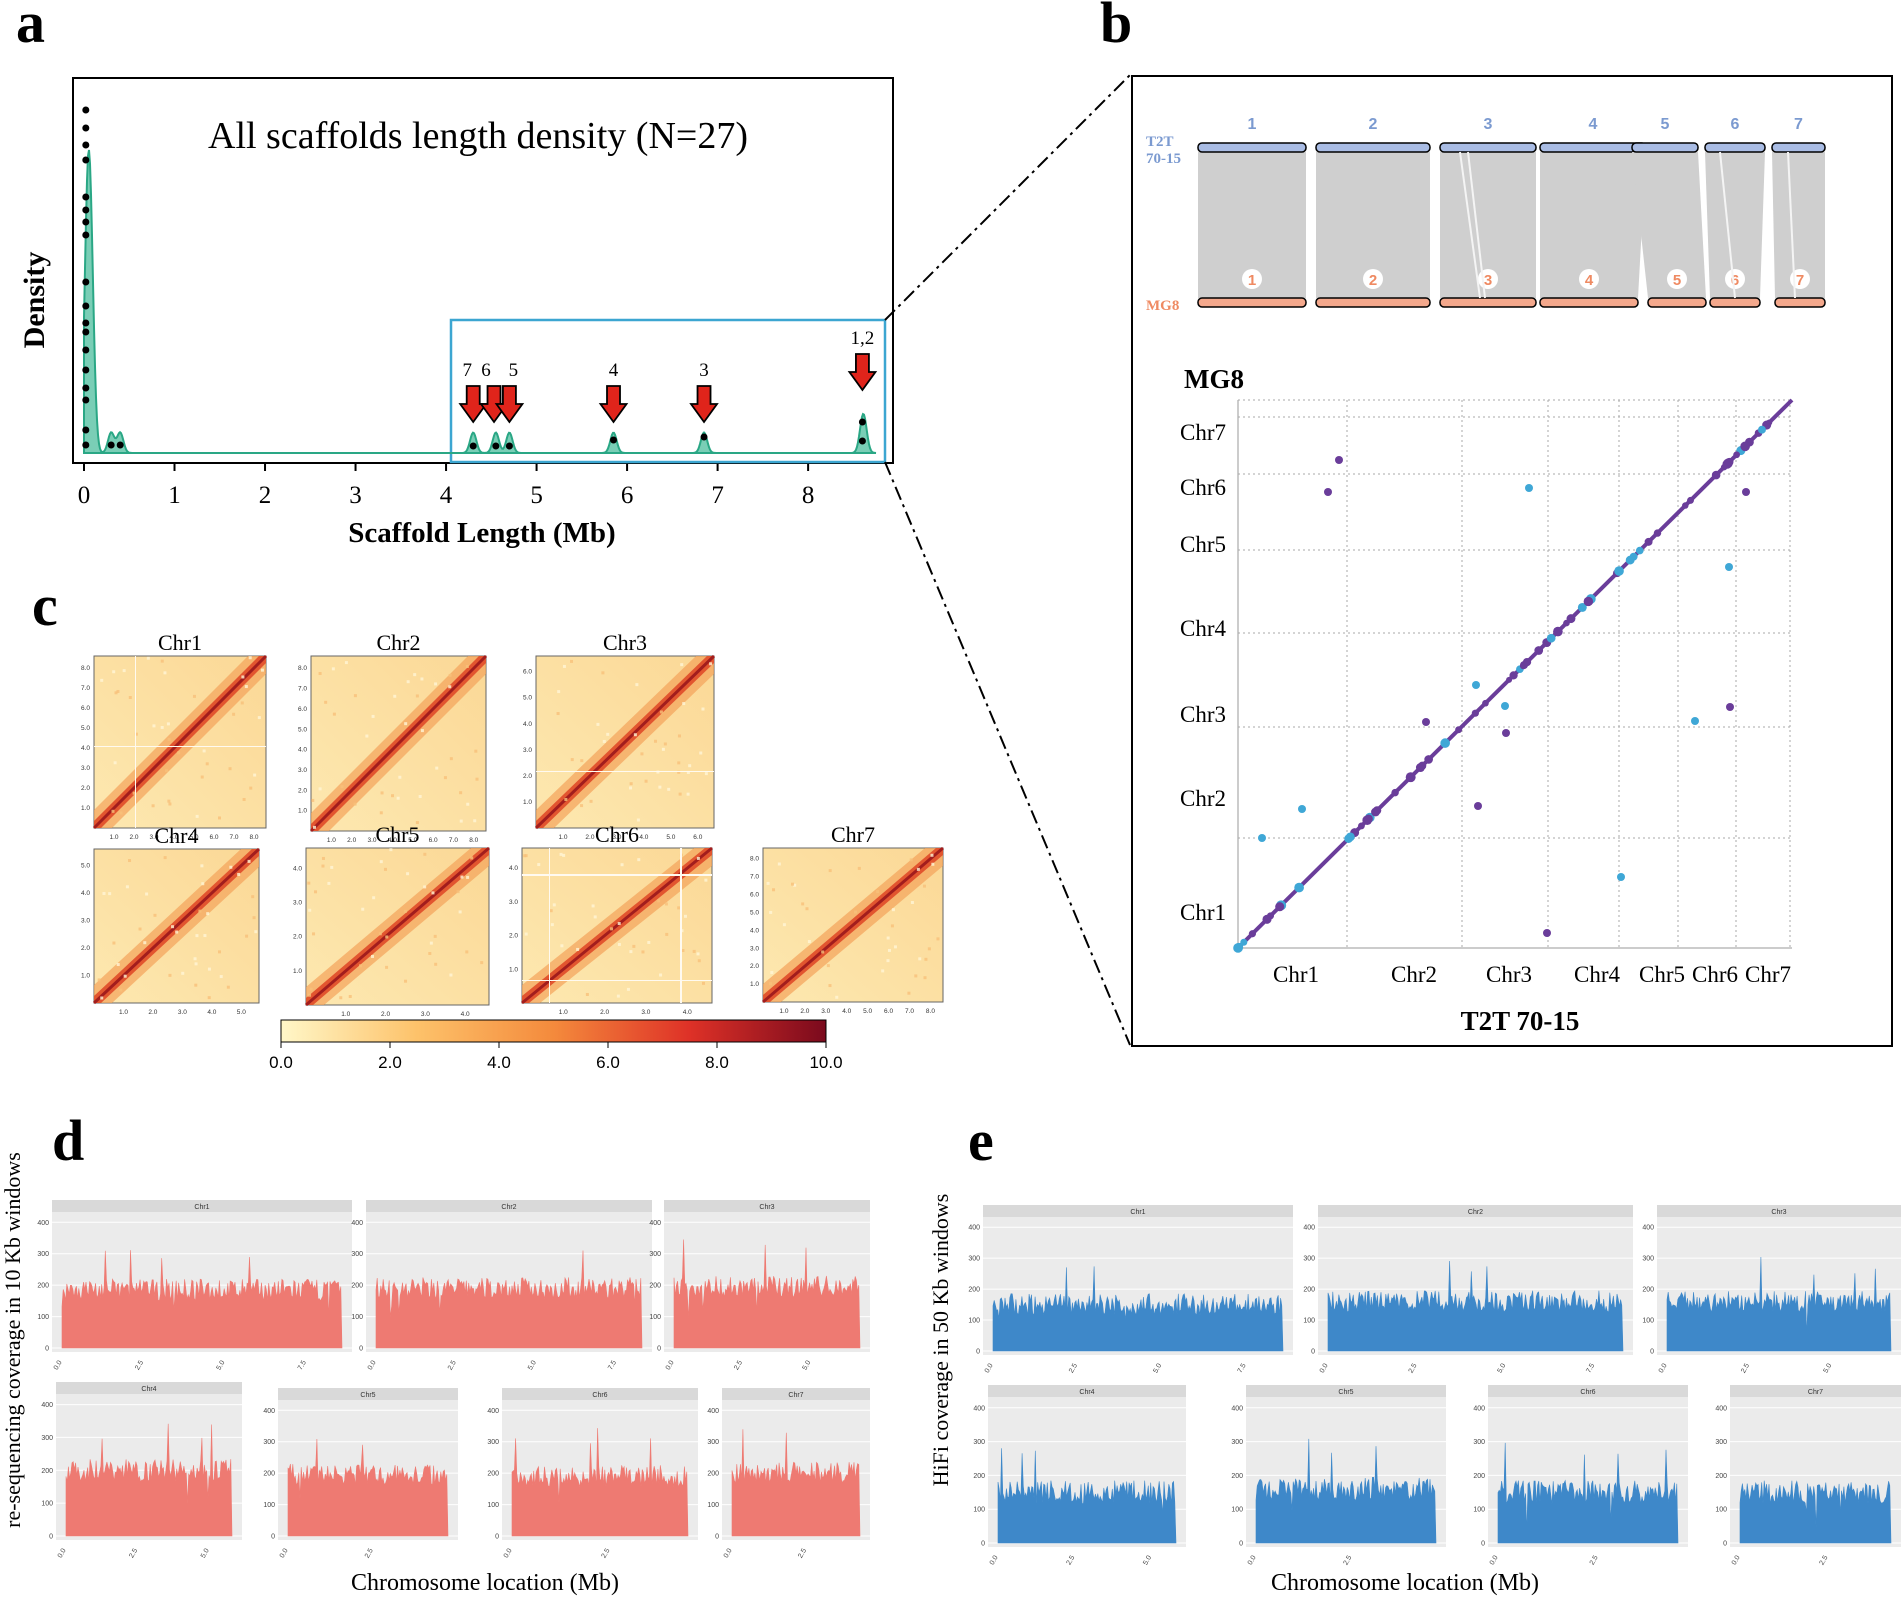  What do you see at coordinates (174, 495) in the screenshot?
I see `x-tick-label: 1` at bounding box center [174, 495].